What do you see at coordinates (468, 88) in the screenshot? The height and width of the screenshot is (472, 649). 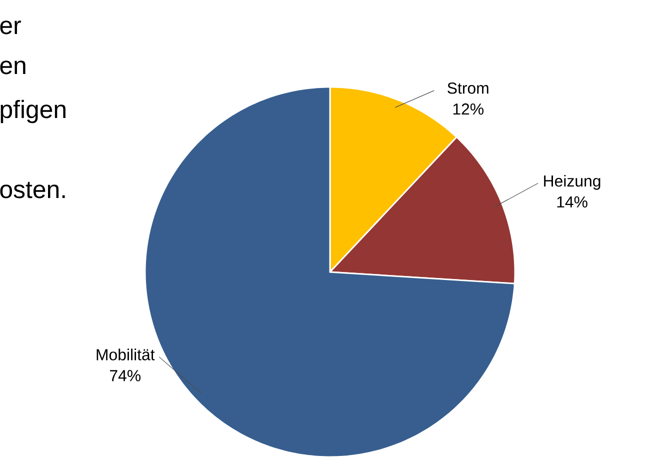 I see `slice-label: Strom` at bounding box center [468, 88].